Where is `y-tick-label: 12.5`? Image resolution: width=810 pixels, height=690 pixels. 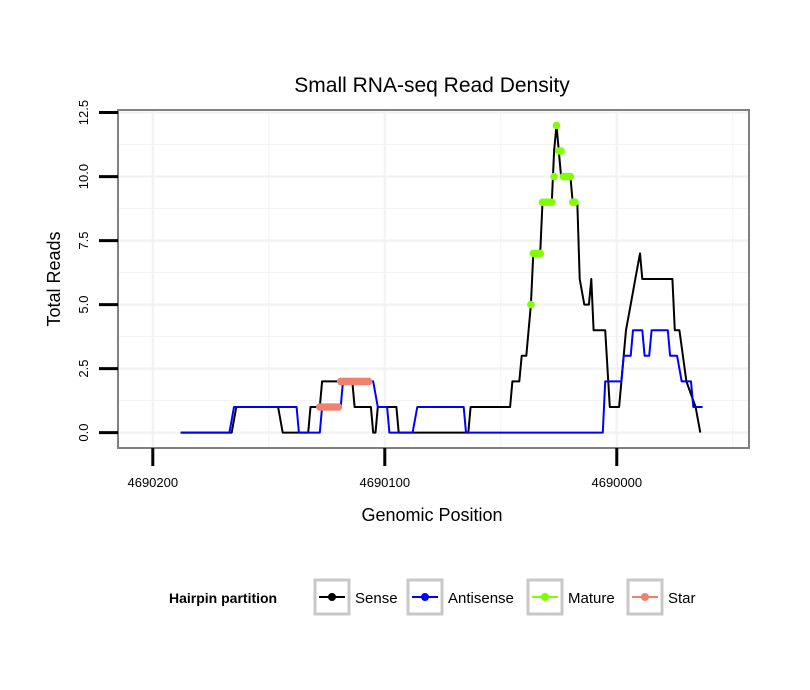
y-tick-label: 12.5 is located at coordinates (83, 112).